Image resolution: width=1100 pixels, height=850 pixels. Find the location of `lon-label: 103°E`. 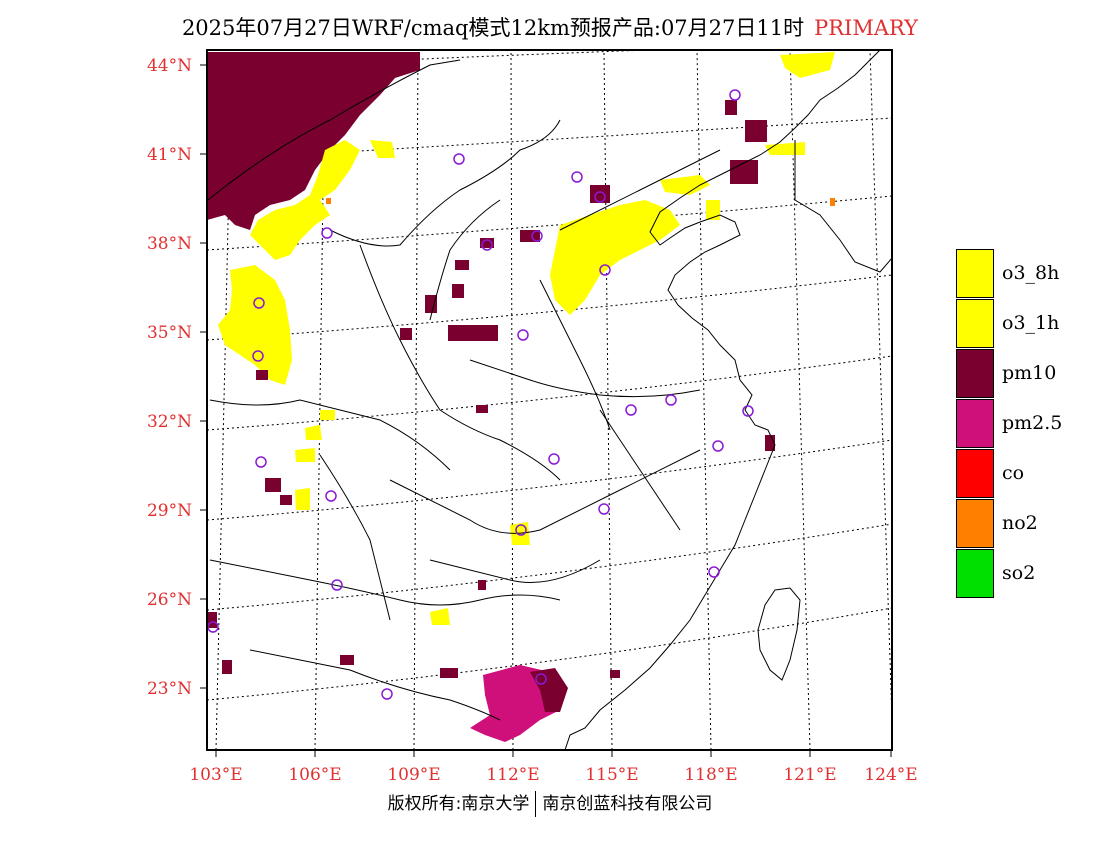

lon-label: 103°E is located at coordinates (216, 775).